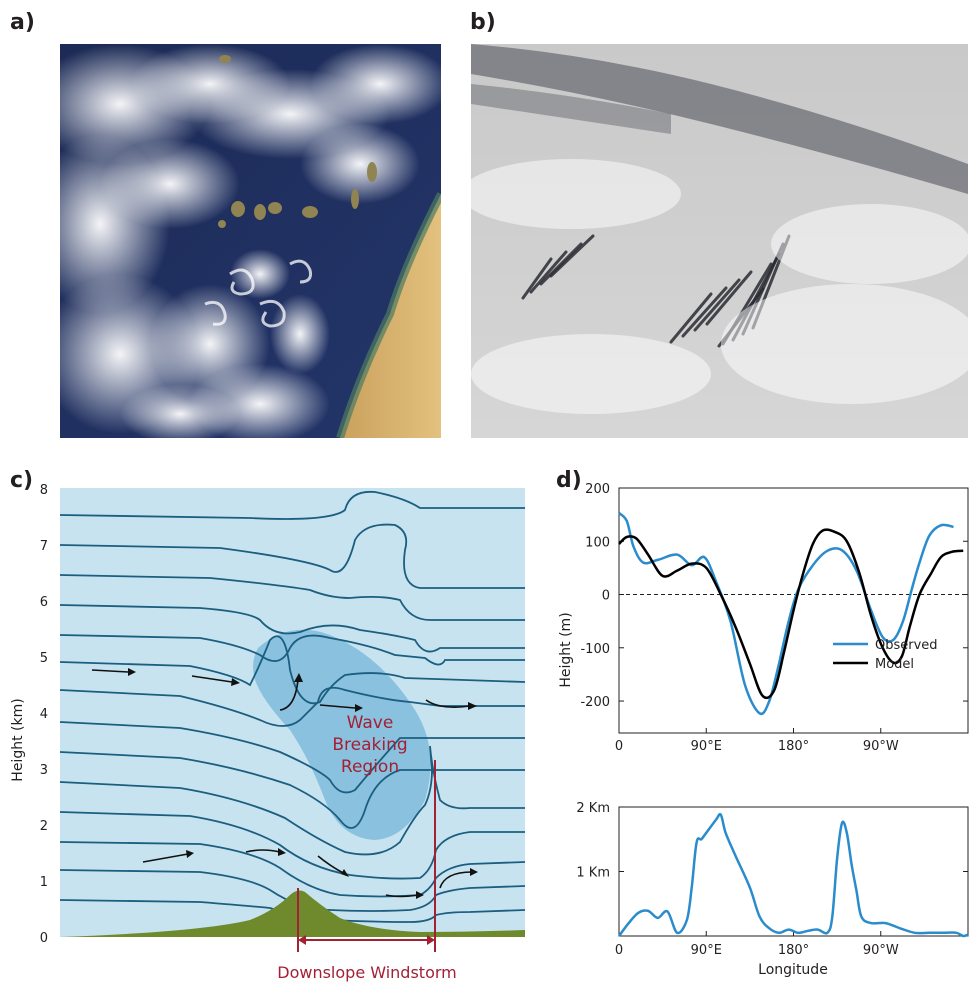 This screenshot has width=970, height=991. What do you see at coordinates (22, 22) in the screenshot?
I see `panel-label-a: a)` at bounding box center [22, 22].